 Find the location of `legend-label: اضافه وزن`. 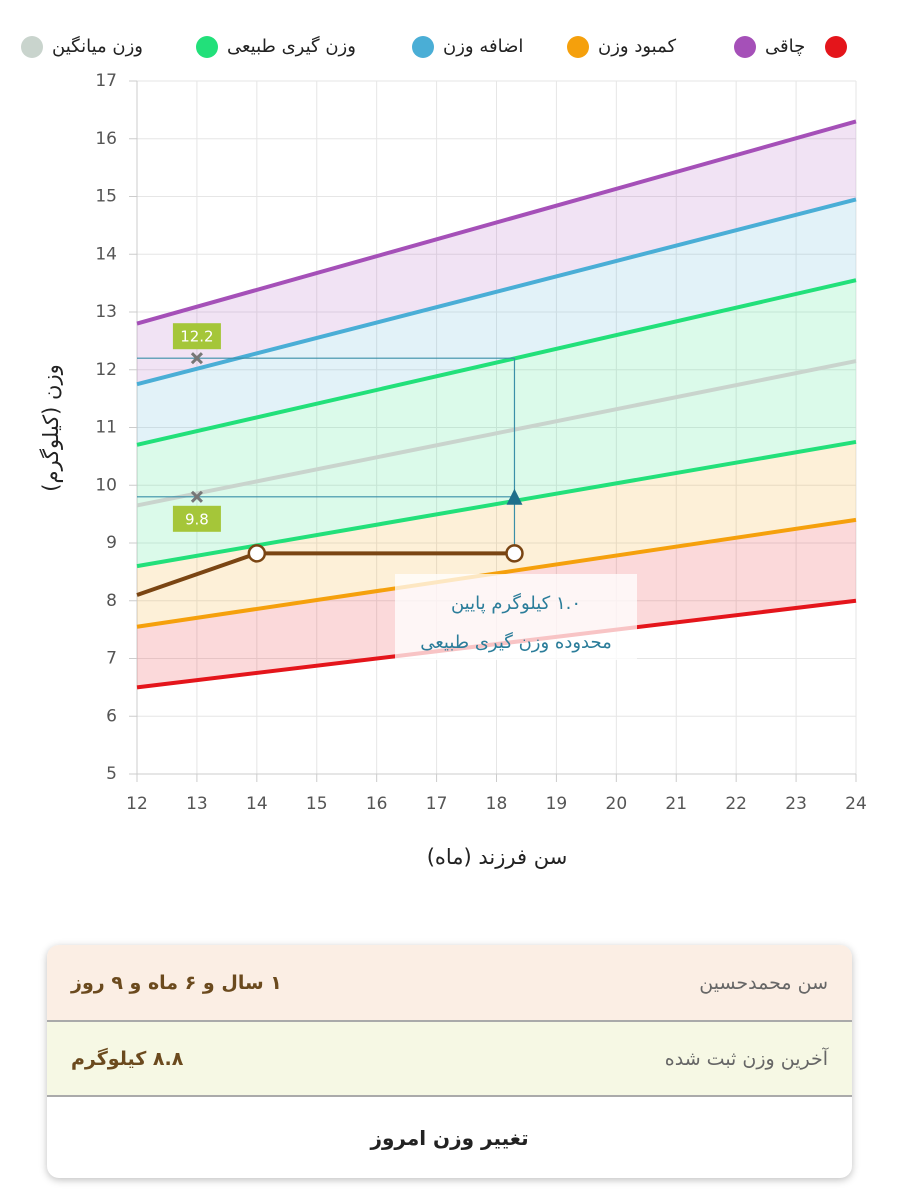

legend-label: اضافه وزن is located at coordinates (483, 46).